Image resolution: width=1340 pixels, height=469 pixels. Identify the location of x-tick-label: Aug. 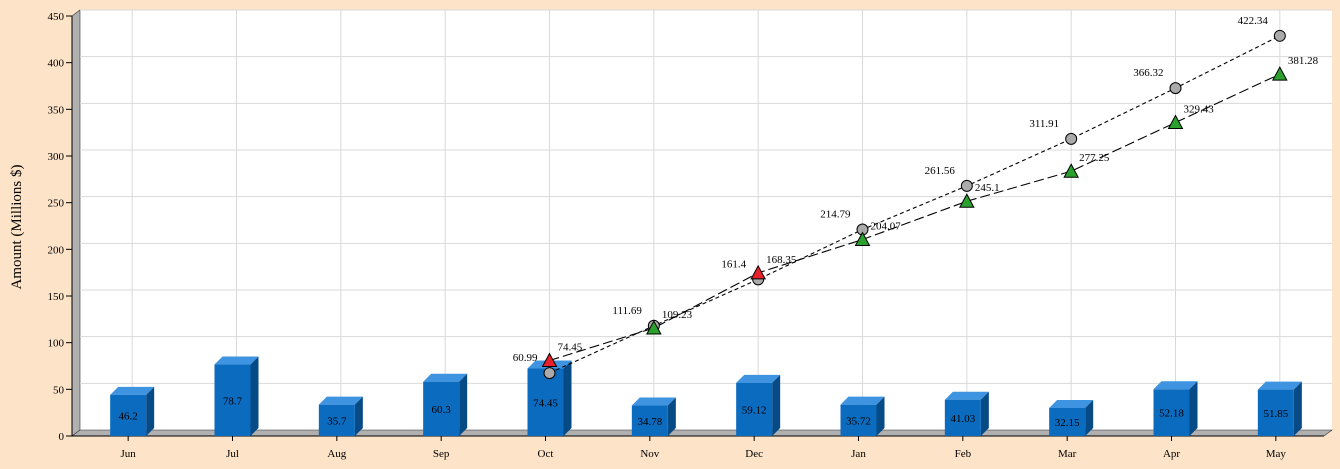
(336, 454).